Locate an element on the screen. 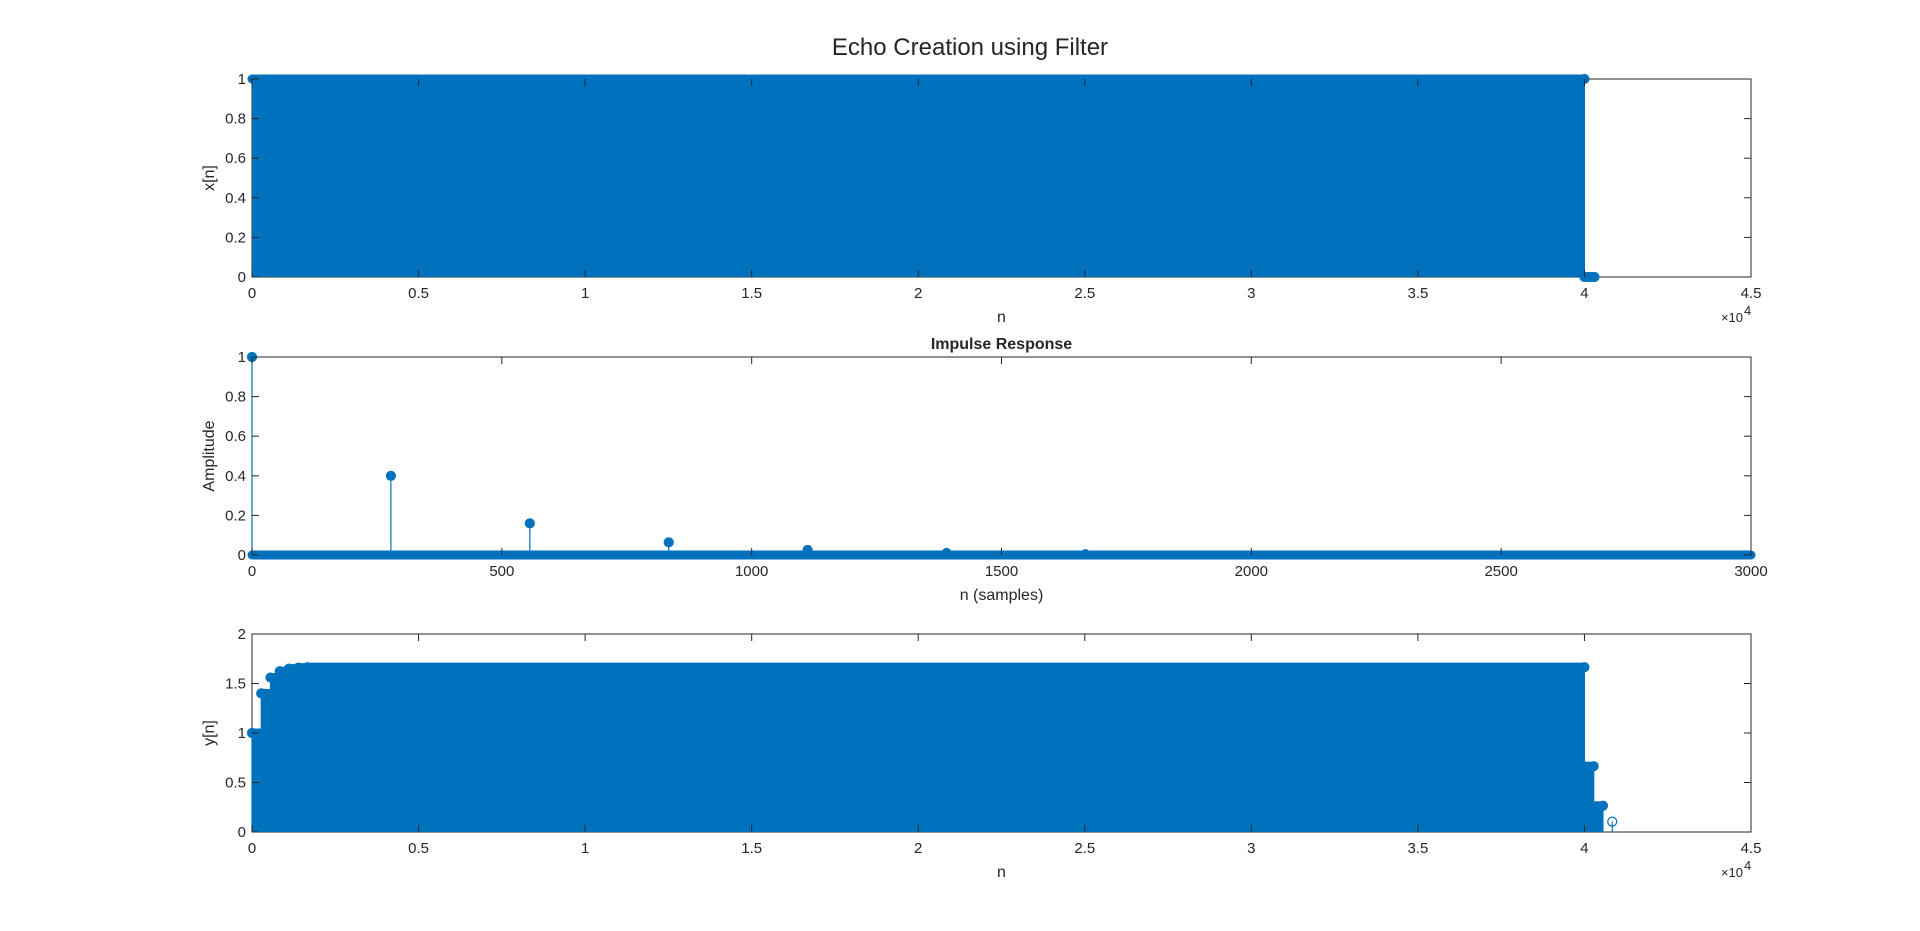 The height and width of the screenshot is (931, 1920). x-tick-label: 3000 is located at coordinates (1750, 571).